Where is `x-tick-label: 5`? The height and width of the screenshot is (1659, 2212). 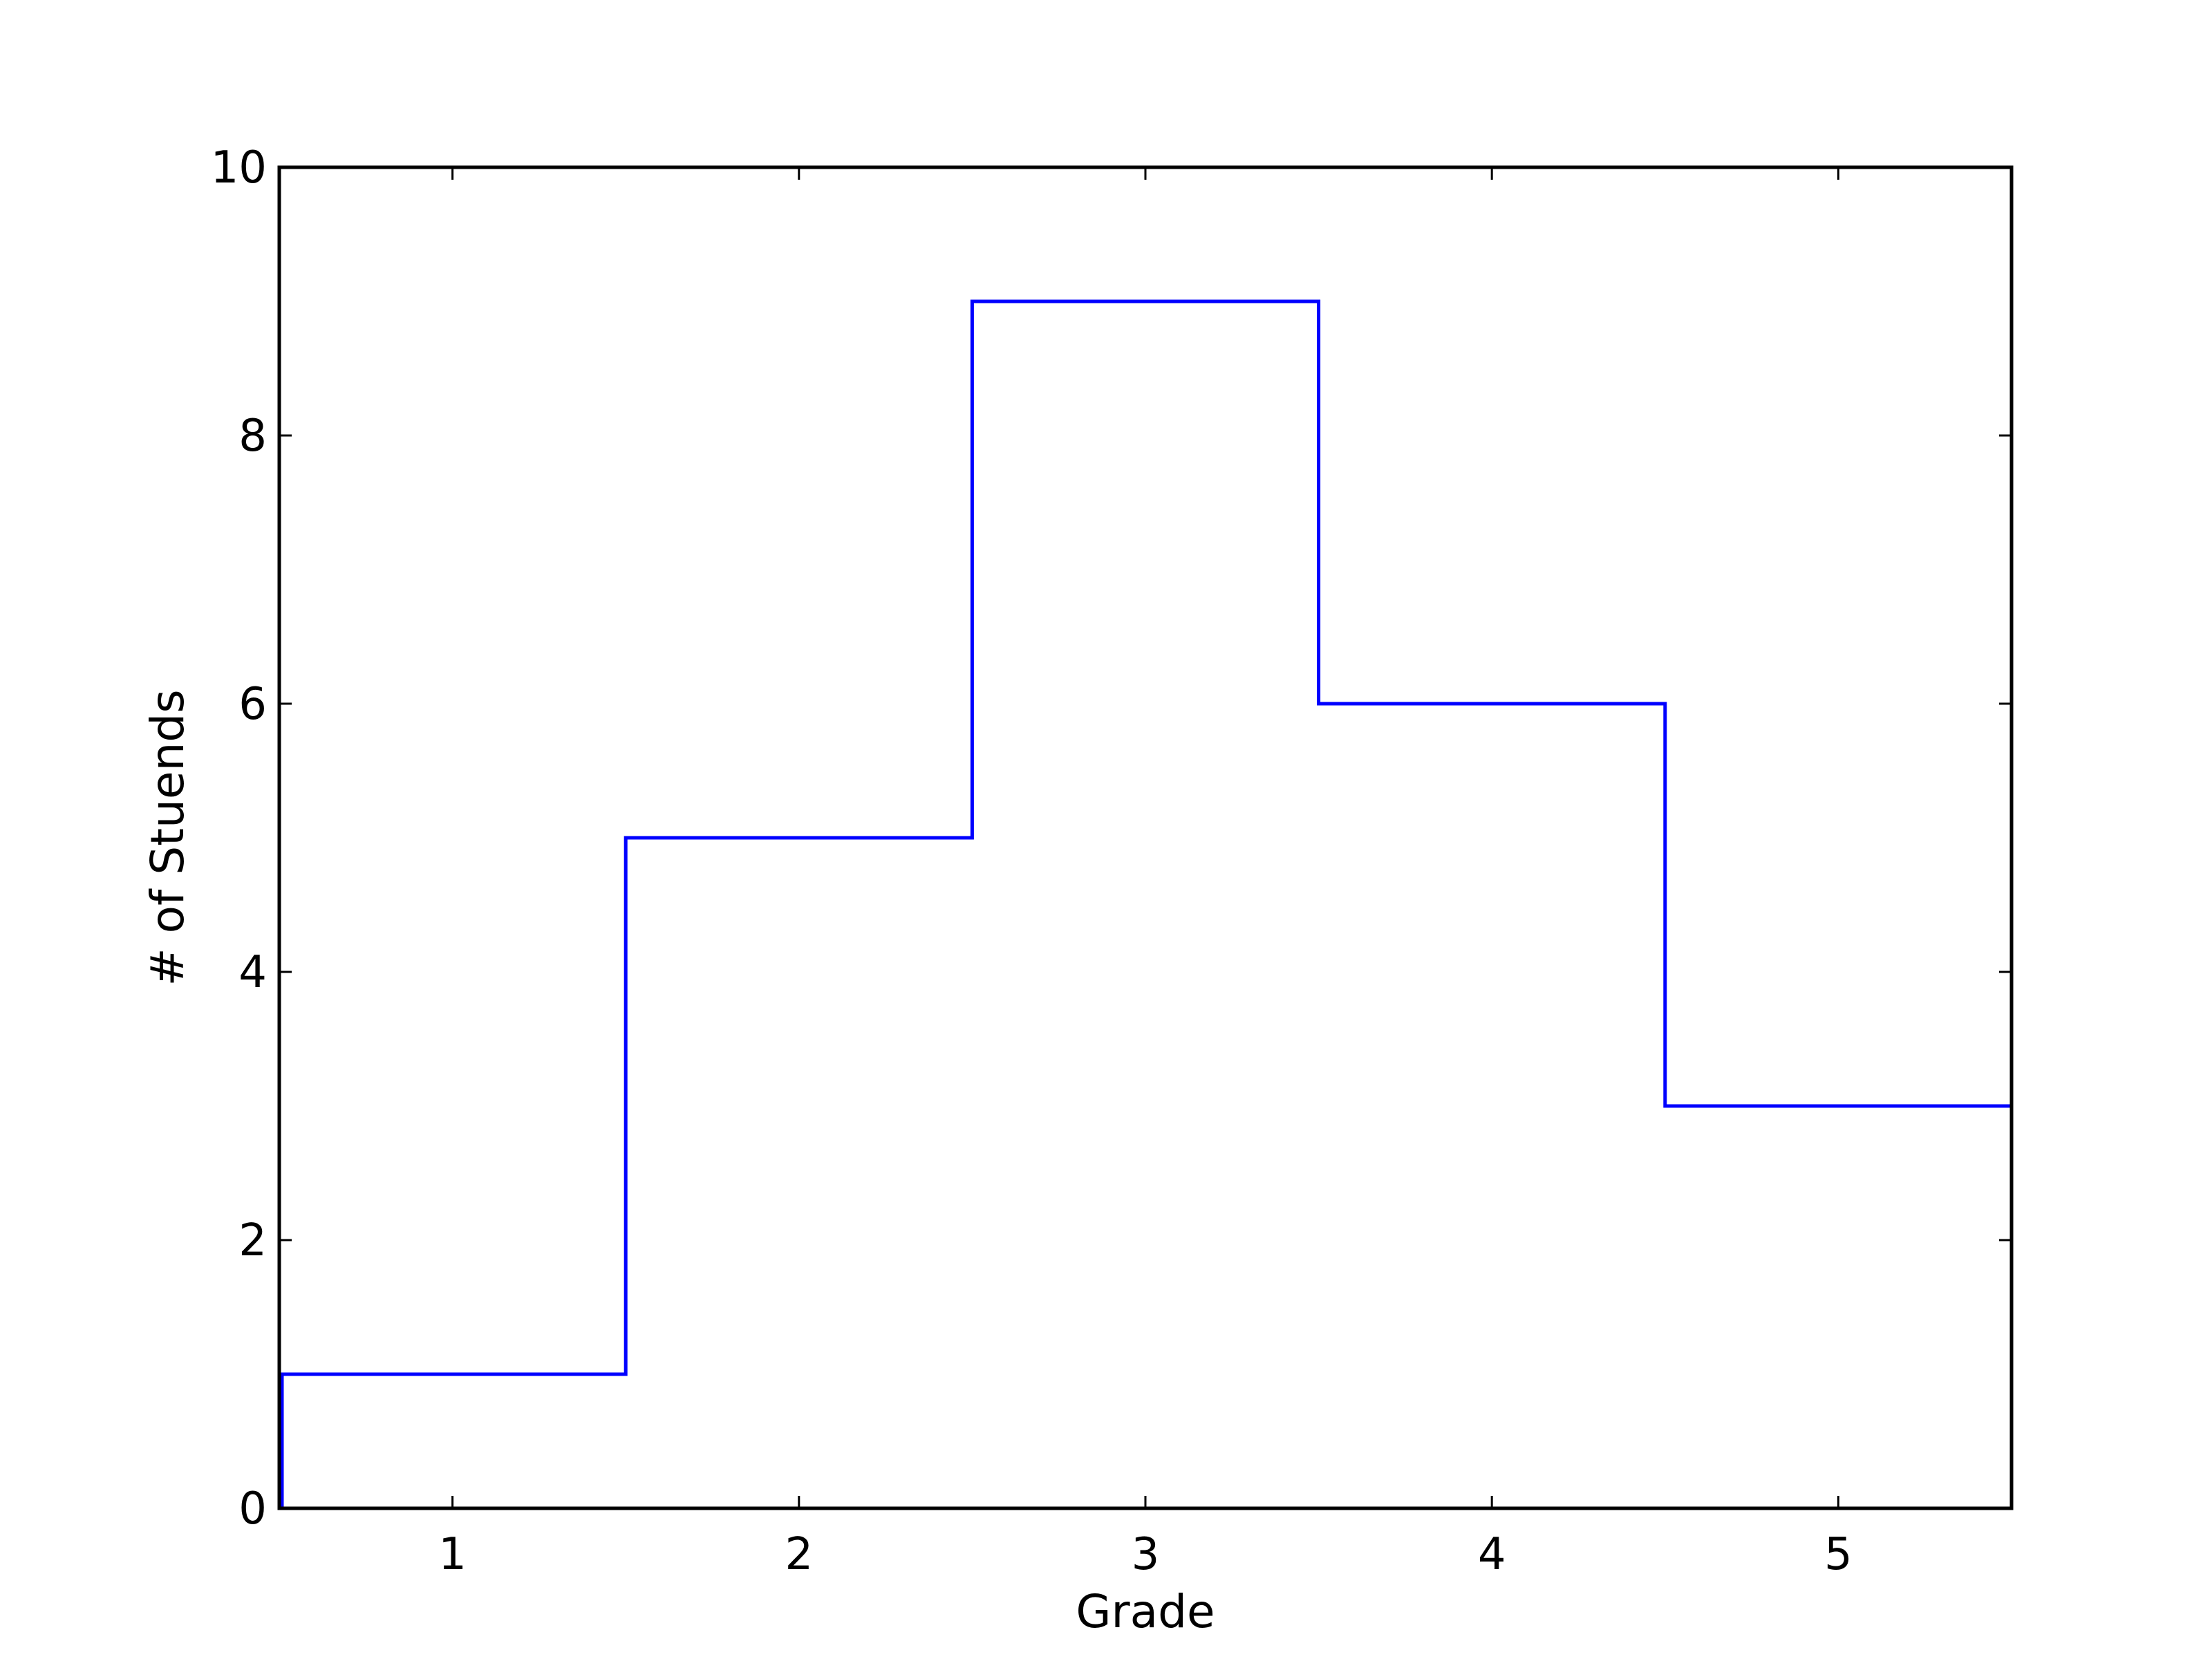 x-tick-label: 5 is located at coordinates (1839, 1554).